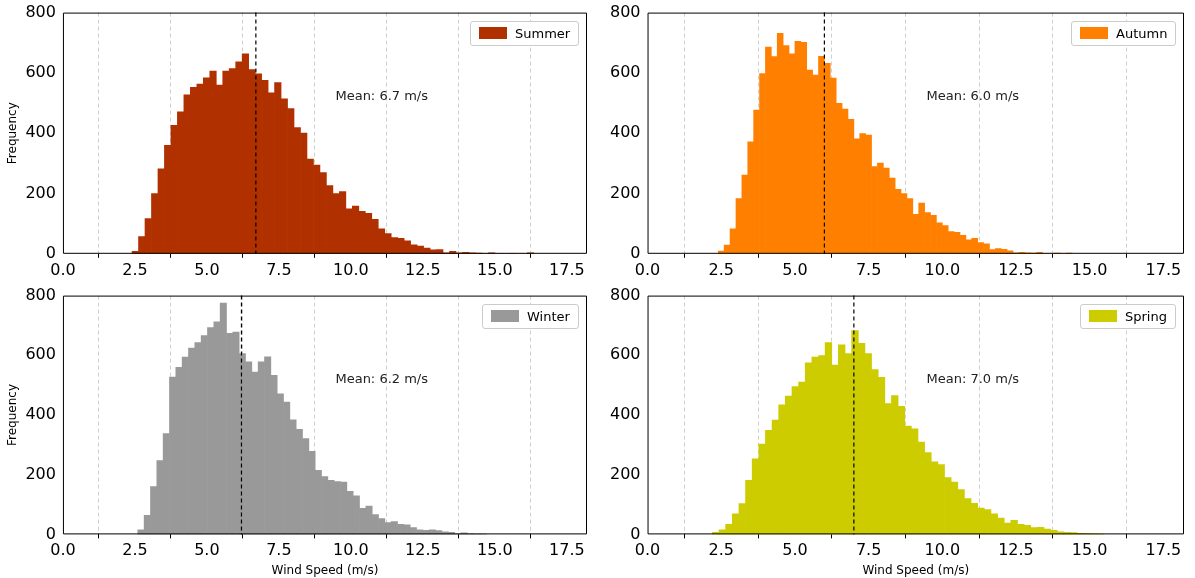  I want to click on annotation: Mean: 6.2 m/s, so click(382, 378).